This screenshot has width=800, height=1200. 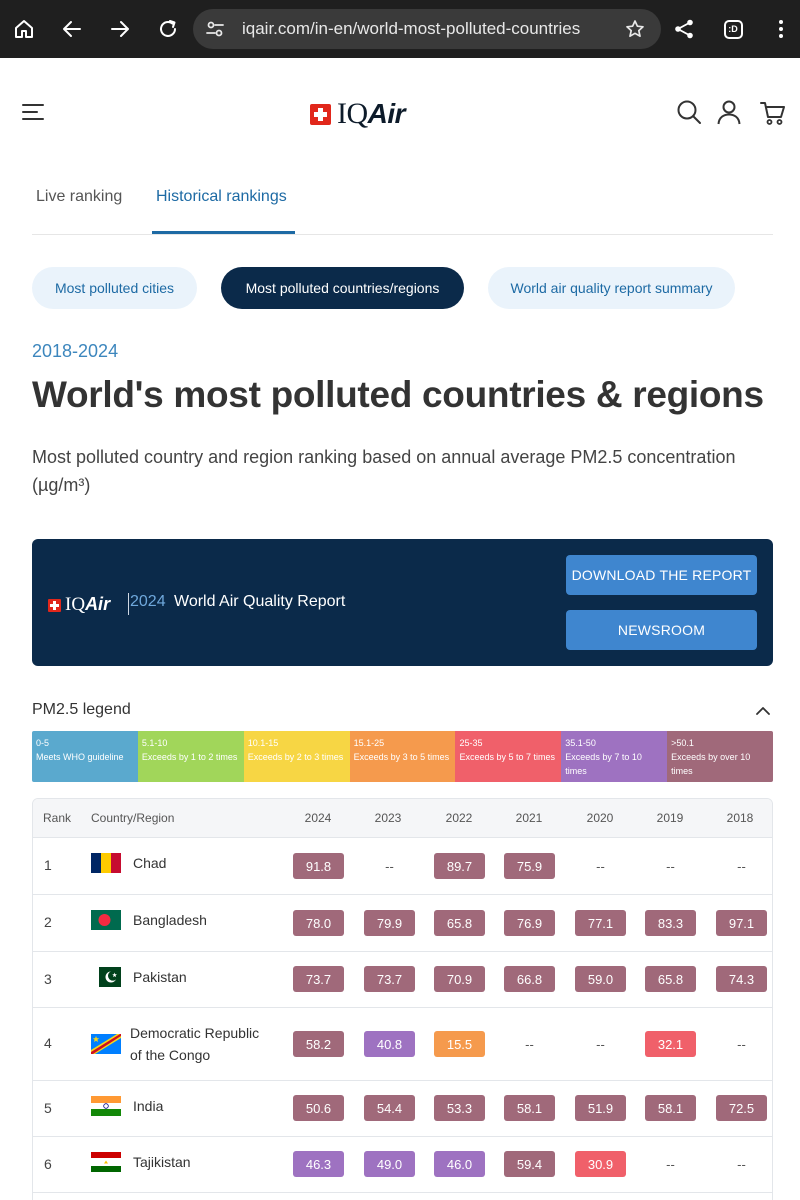 I want to click on rank-value: 5, so click(x=48, y=1108).